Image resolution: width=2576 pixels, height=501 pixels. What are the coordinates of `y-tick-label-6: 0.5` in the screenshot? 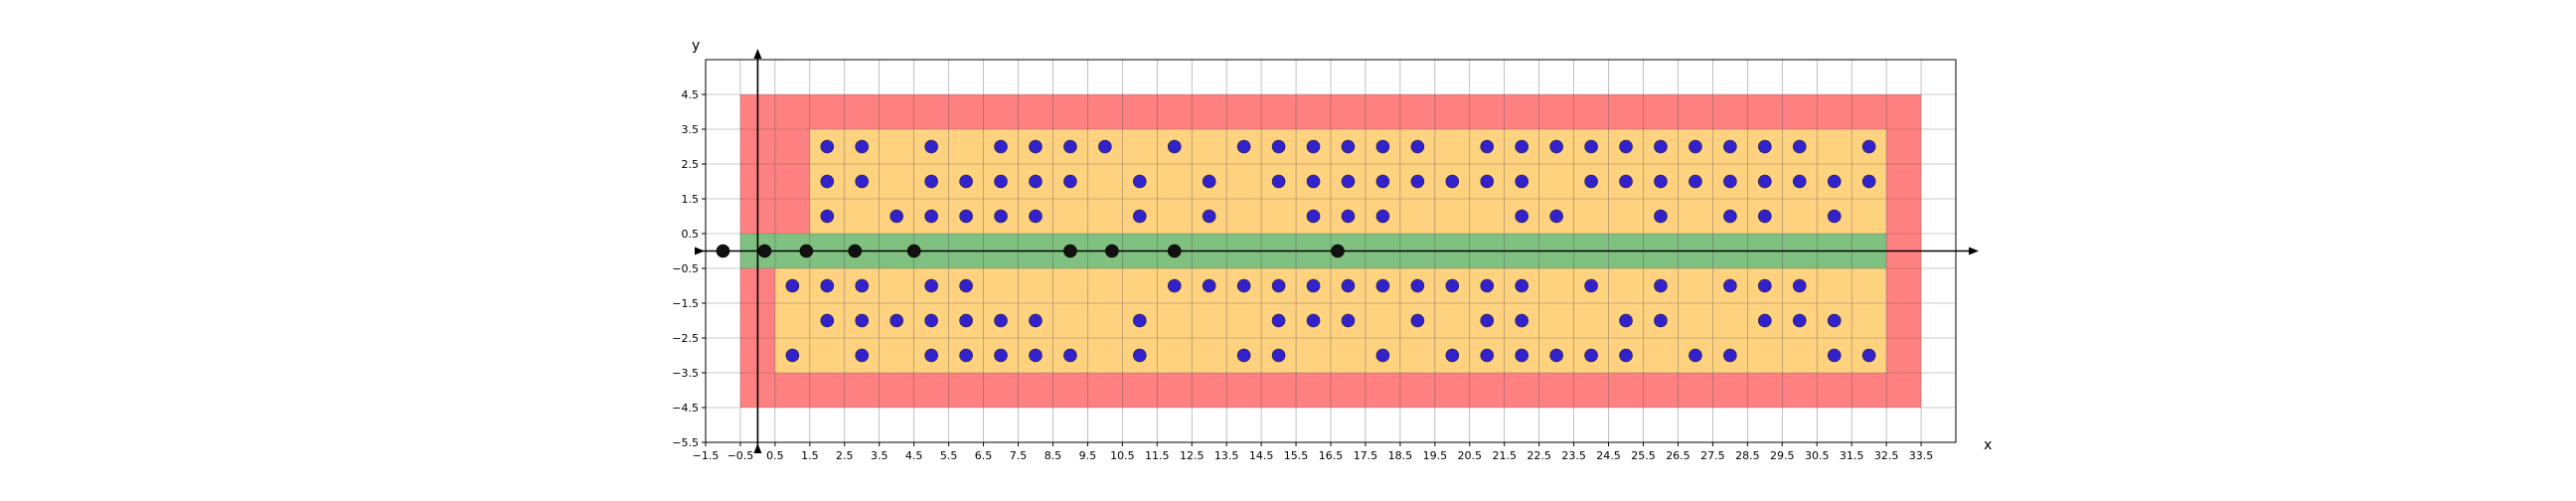 It's located at (691, 234).